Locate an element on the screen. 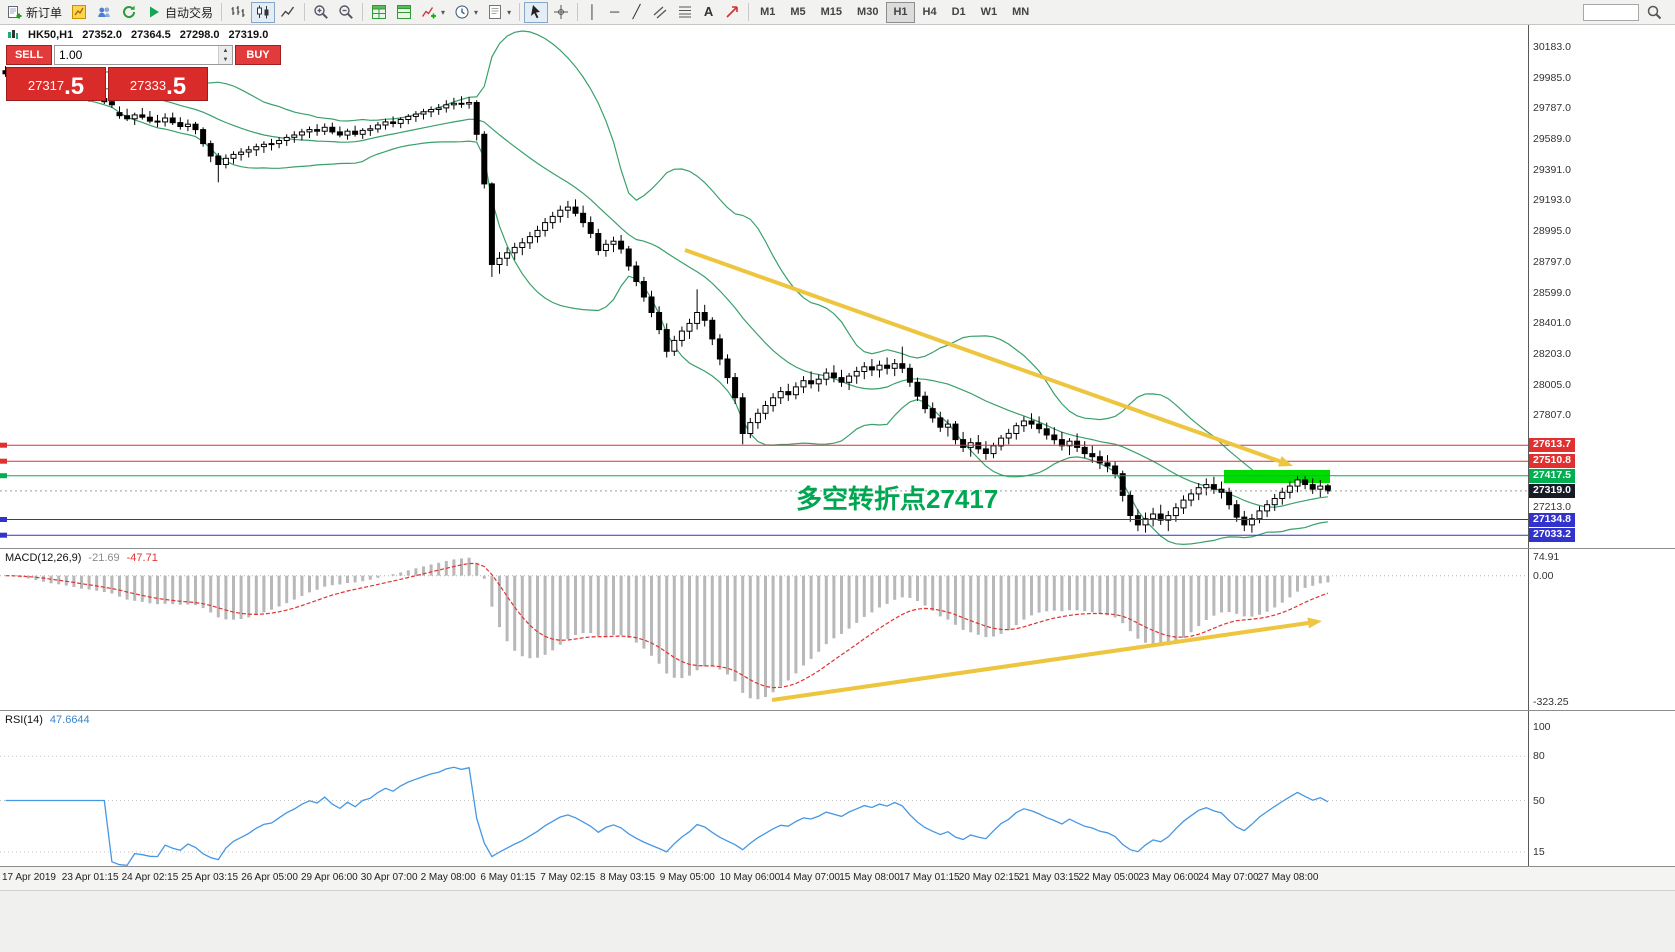  arrow-objects-button is located at coordinates (732, 12).